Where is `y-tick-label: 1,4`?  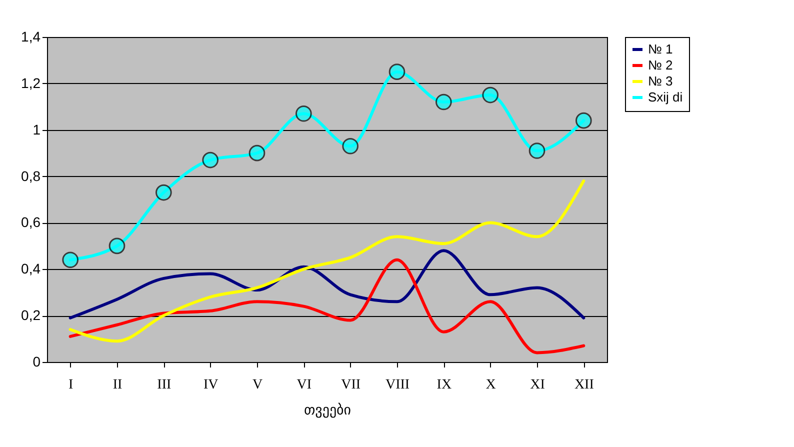 y-tick-label: 1,4 is located at coordinates (31, 36).